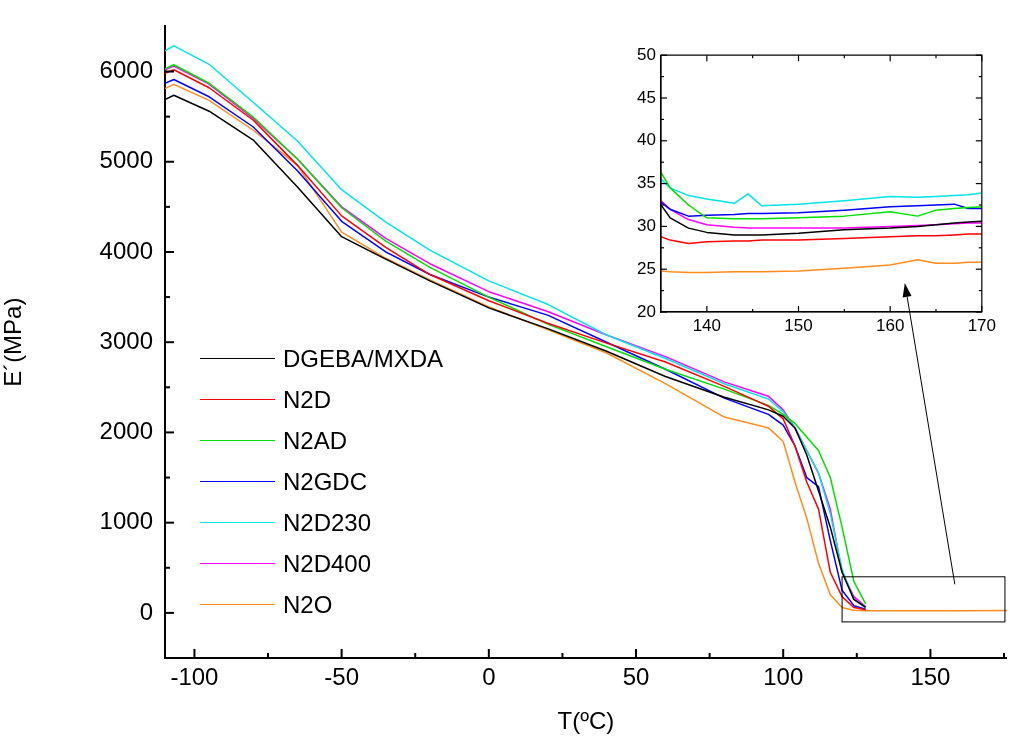 This screenshot has height=737, width=1010. What do you see at coordinates (307, 399) in the screenshot?
I see `legend-label: N2D` at bounding box center [307, 399].